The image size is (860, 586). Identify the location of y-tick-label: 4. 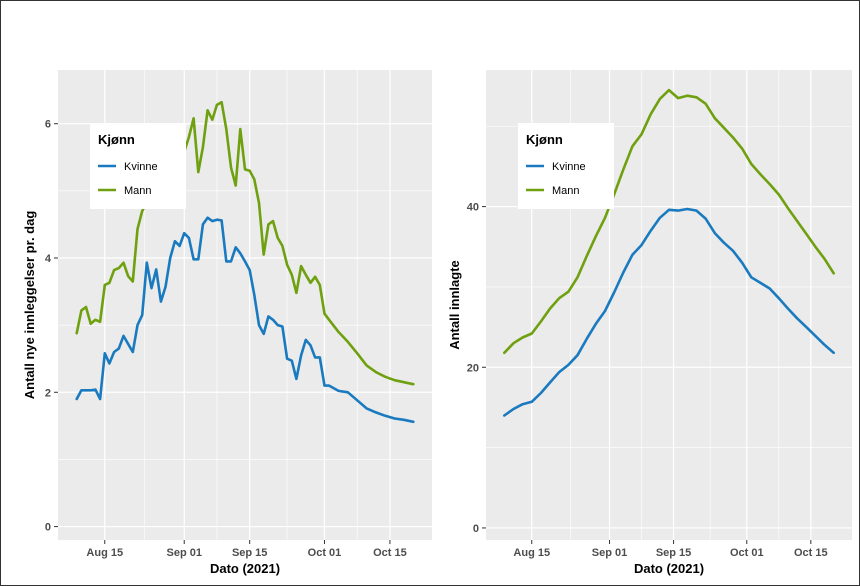
(48, 259).